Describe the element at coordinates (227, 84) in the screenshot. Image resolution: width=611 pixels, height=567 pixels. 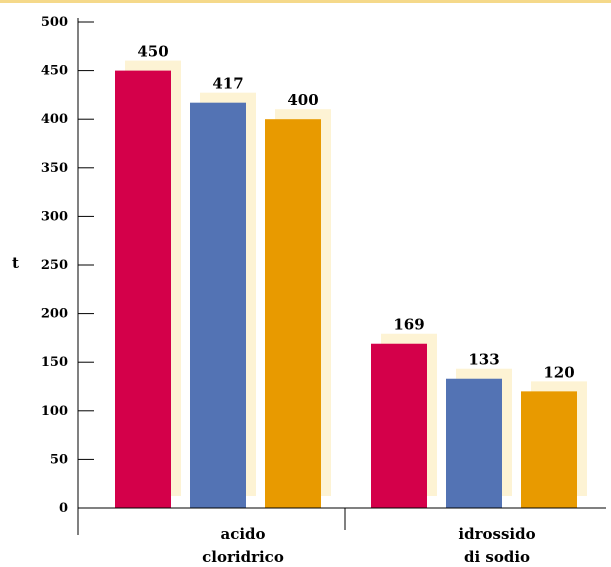
I see `data-label: 417` at that location.